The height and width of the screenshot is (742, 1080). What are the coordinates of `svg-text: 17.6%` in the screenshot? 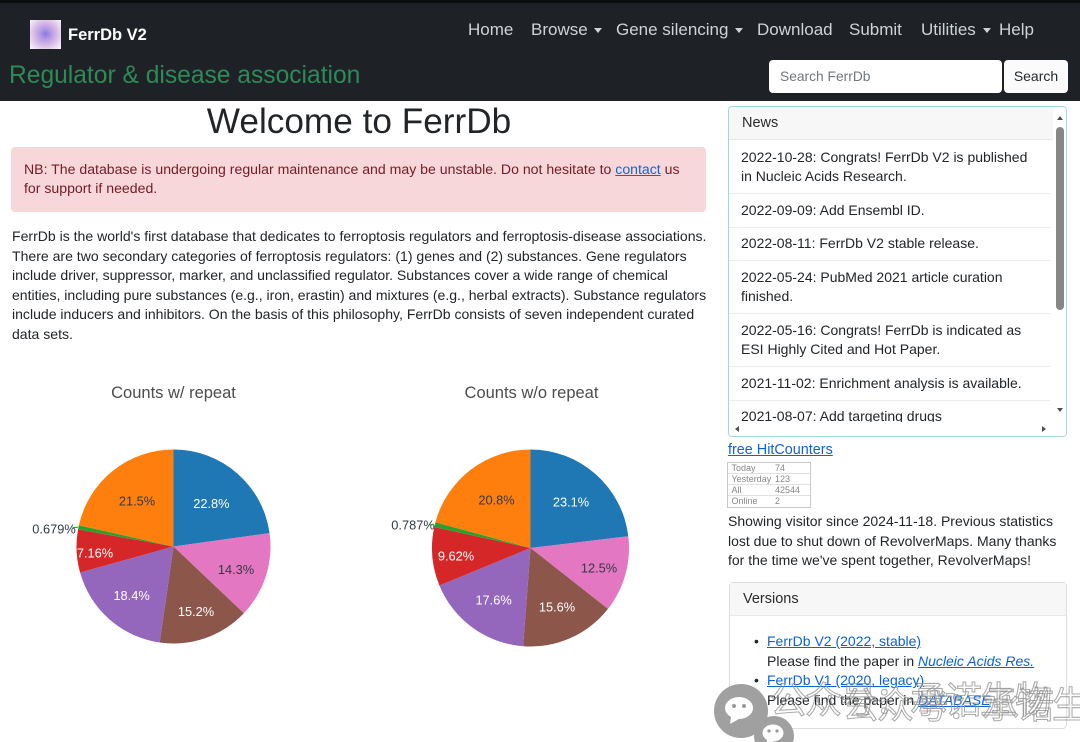 It's located at (493, 600).